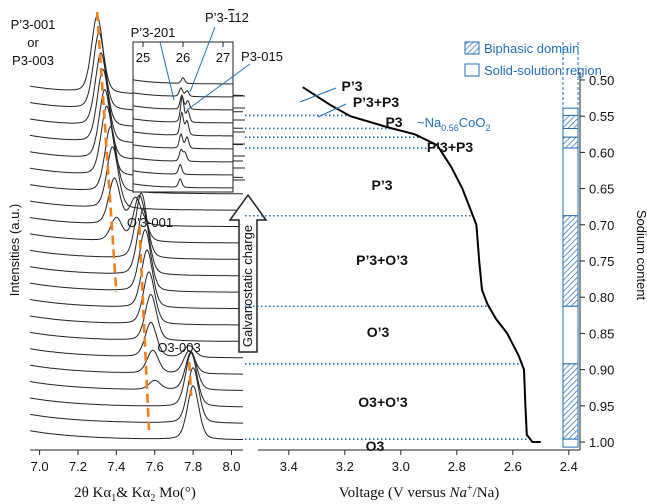 The height and width of the screenshot is (504, 647). What do you see at coordinates (231, 17) in the screenshot?
I see `peak-label-part: 1` at bounding box center [231, 17].